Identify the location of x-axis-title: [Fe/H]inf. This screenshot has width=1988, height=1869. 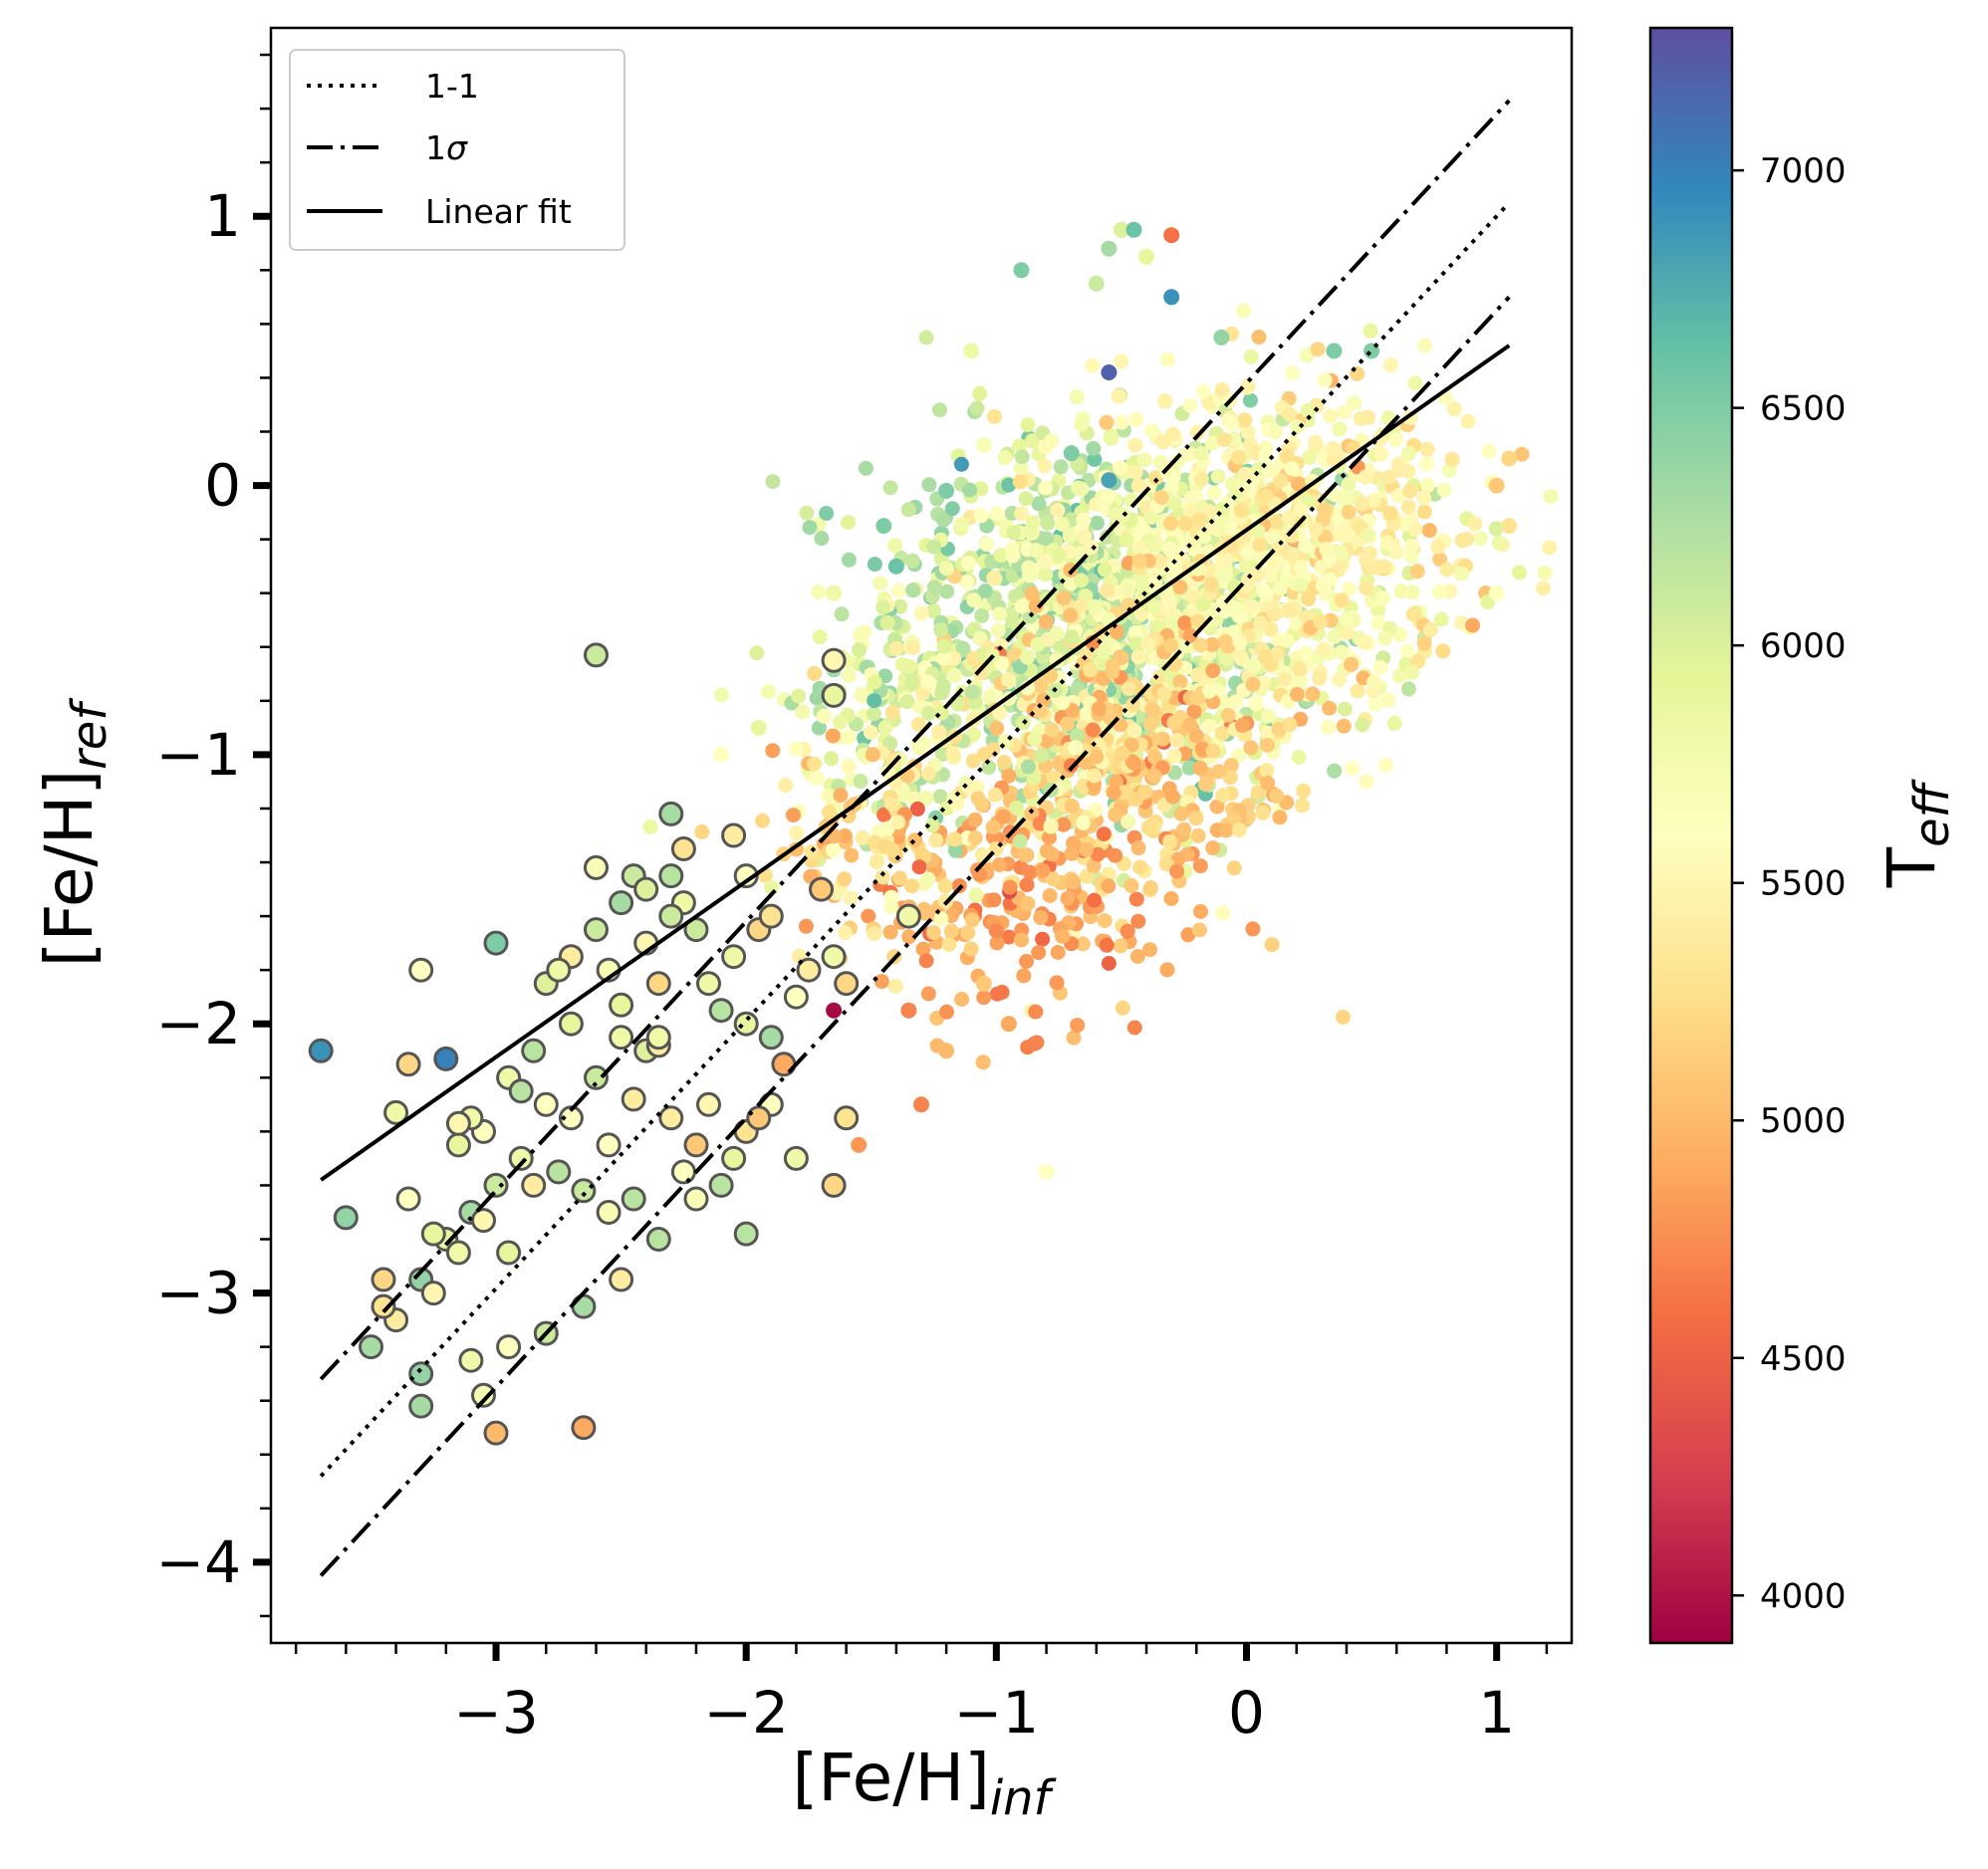
(925, 1783).